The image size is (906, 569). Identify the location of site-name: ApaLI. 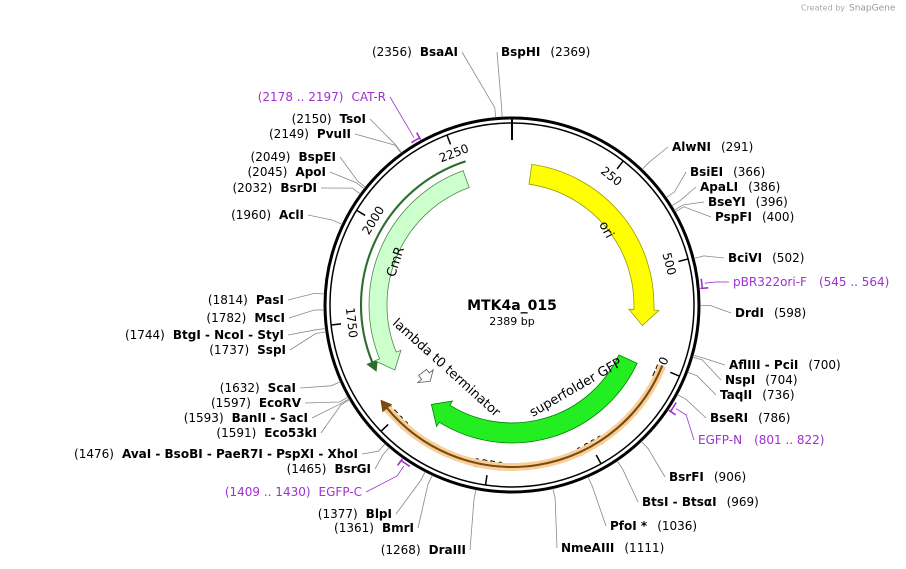
(719, 187).